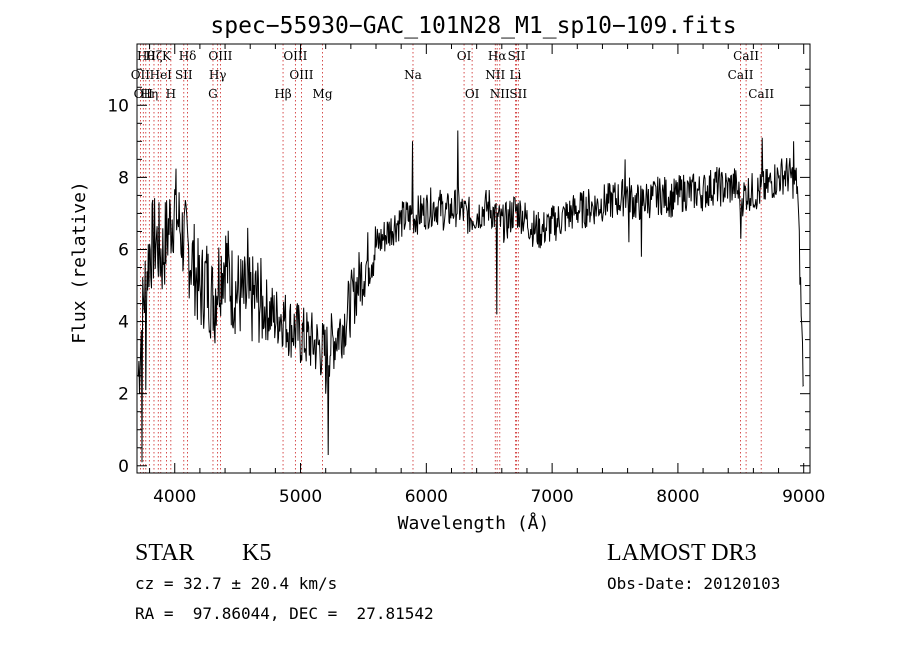 The width and height of the screenshot is (900, 649). What do you see at coordinates (174, 497) in the screenshot?
I see `x-tick-label: 4000` at bounding box center [174, 497].